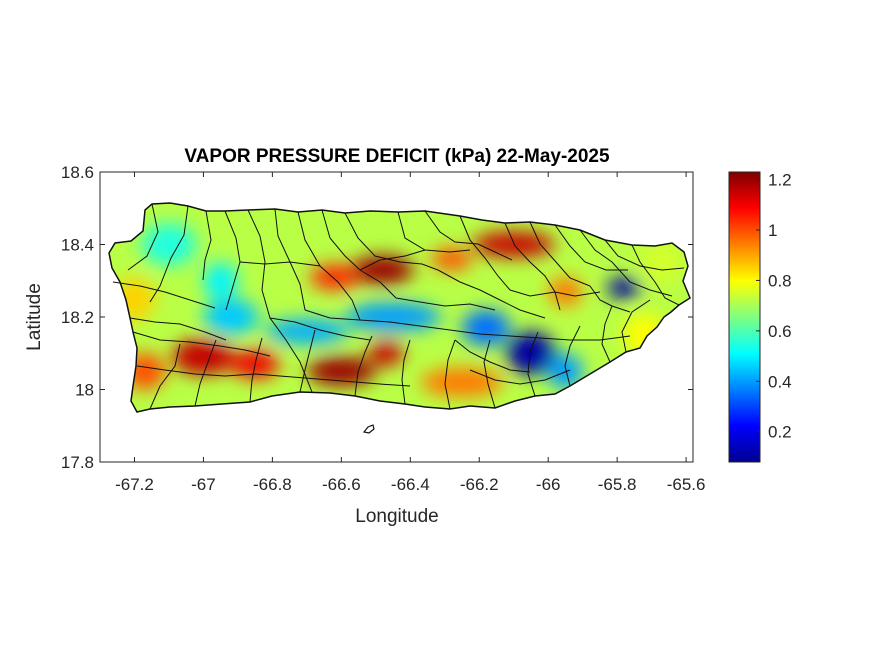 The image size is (875, 656). What do you see at coordinates (617, 484) in the screenshot?
I see `x-tick-label: -65.8` at bounding box center [617, 484].